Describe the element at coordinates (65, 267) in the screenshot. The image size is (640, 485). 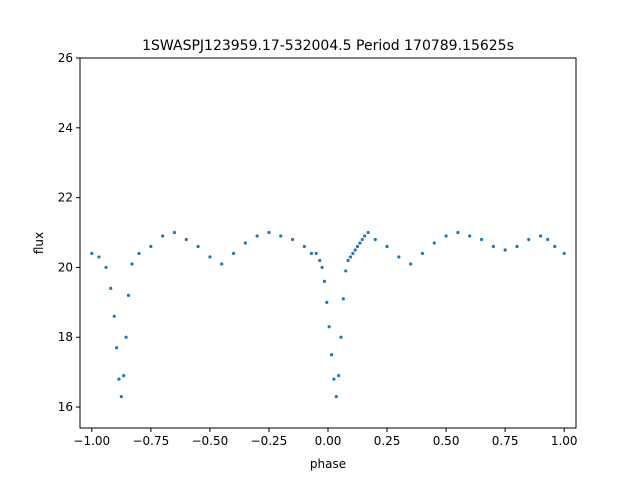
I see `y-tick-label: 20` at that location.